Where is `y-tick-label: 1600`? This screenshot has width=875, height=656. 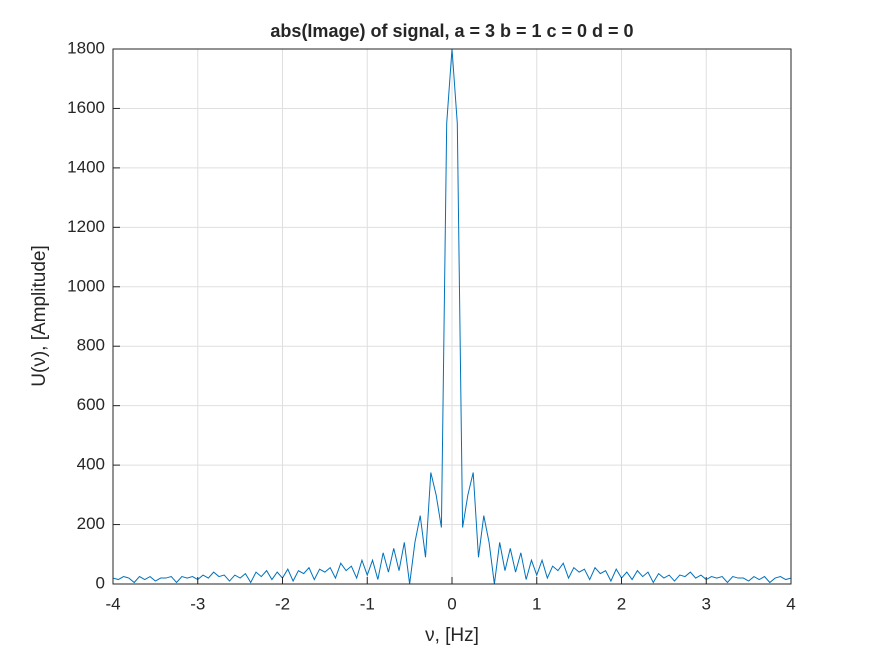
y-tick-label: 1600 is located at coordinates (86, 107).